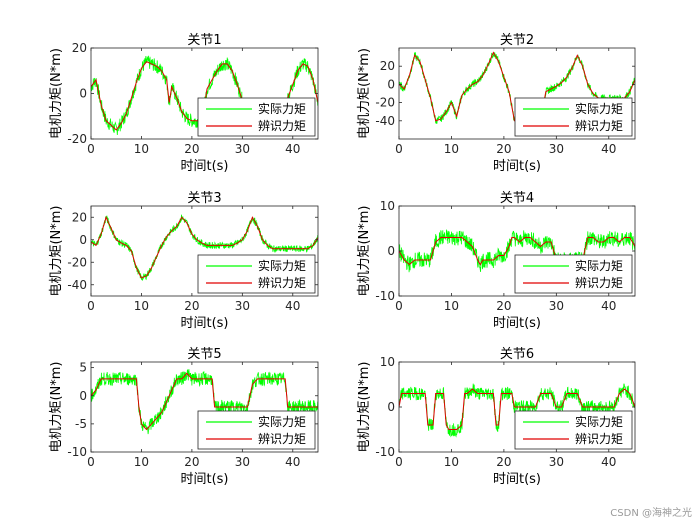 The image size is (700, 525). What do you see at coordinates (385, 121) in the screenshot?
I see `y-tick-label: -40` at bounding box center [385, 121].